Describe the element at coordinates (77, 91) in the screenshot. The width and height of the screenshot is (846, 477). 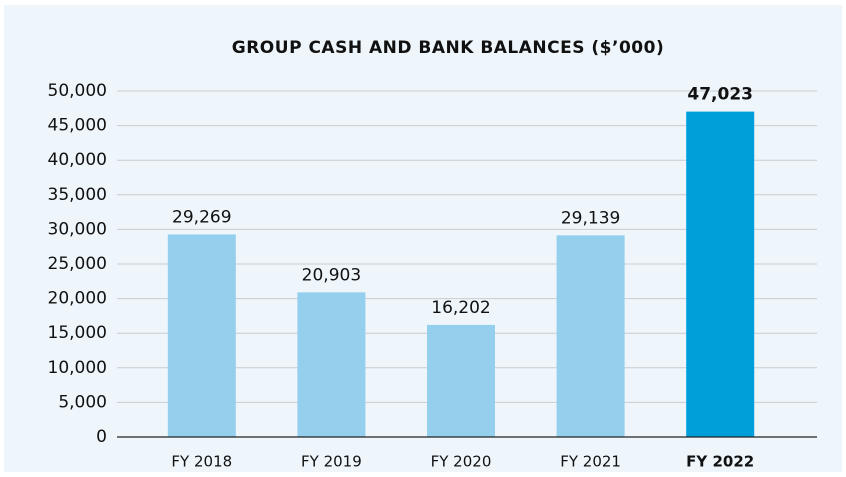
I see `y-tick-label: 50,000` at that location.